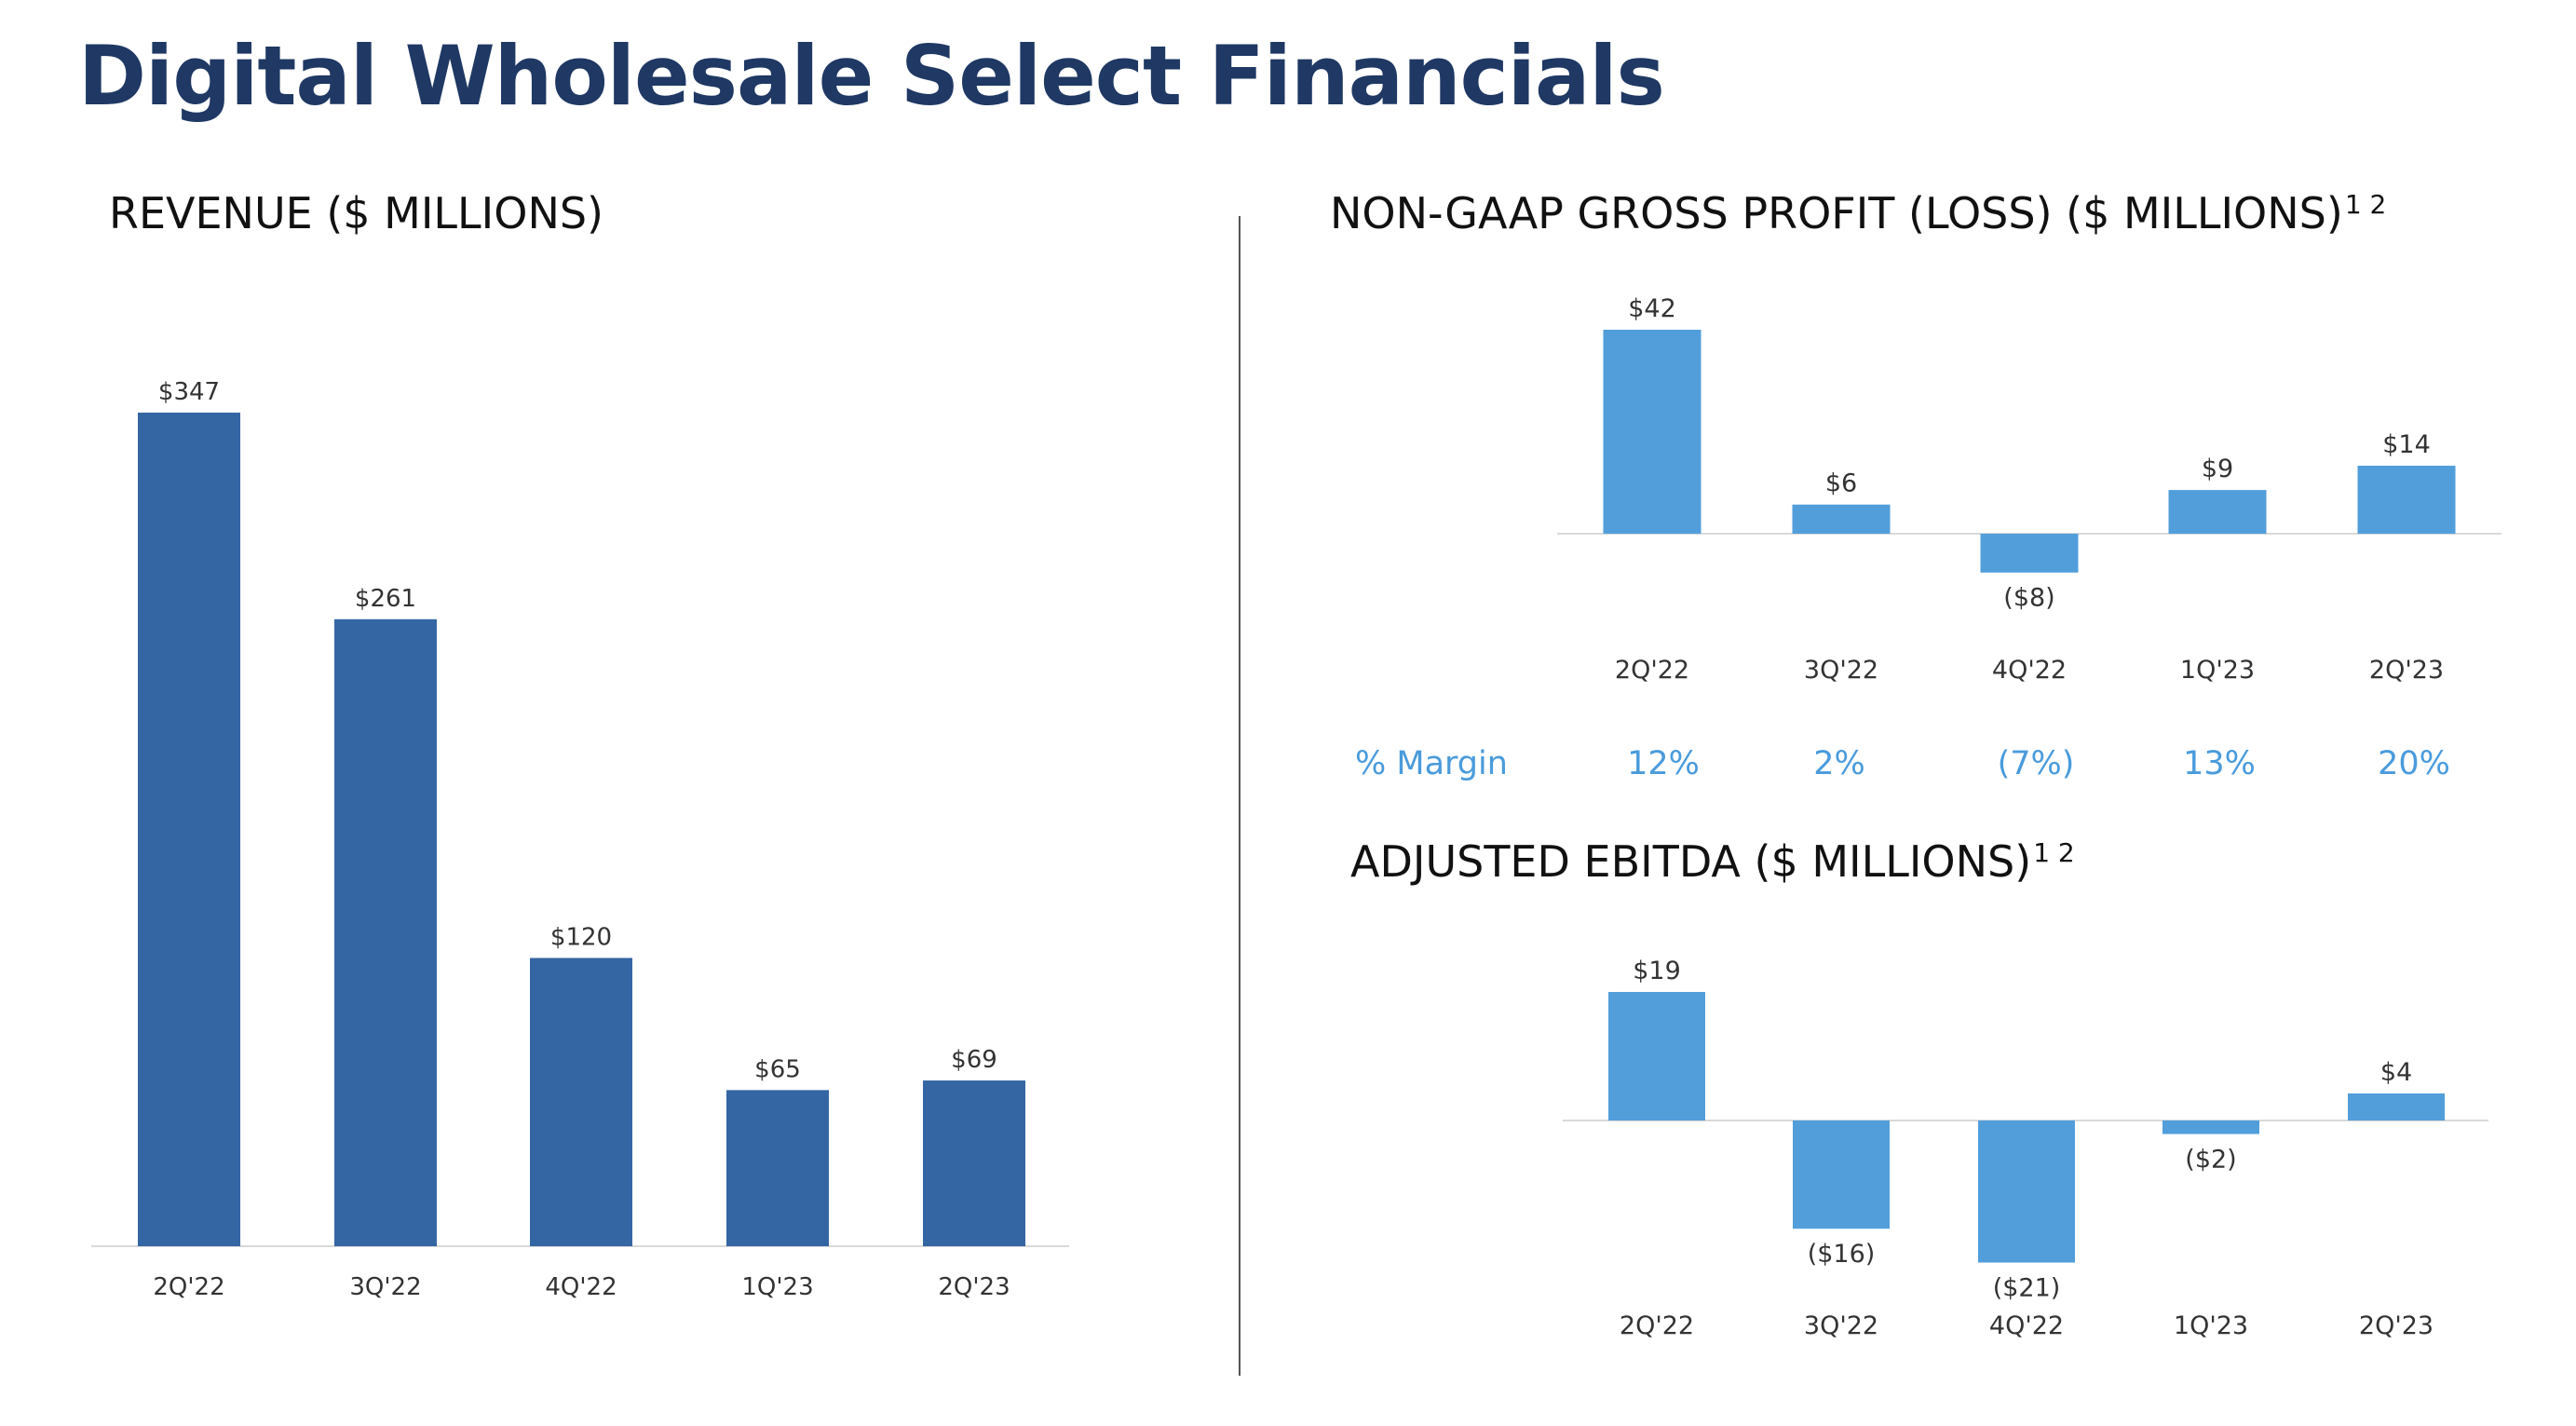 The width and height of the screenshot is (2576, 1426). Describe the element at coordinates (385, 1287) in the screenshot. I see `revenue-tick-label-2: 3Q'22` at that location.